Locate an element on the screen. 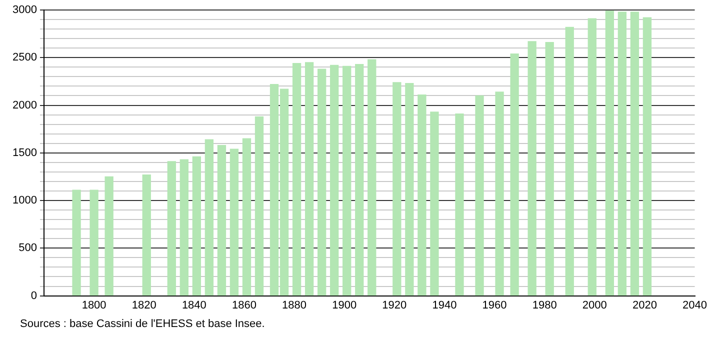 The width and height of the screenshot is (710, 340). y-tick-label: 2000 is located at coordinates (24, 105).